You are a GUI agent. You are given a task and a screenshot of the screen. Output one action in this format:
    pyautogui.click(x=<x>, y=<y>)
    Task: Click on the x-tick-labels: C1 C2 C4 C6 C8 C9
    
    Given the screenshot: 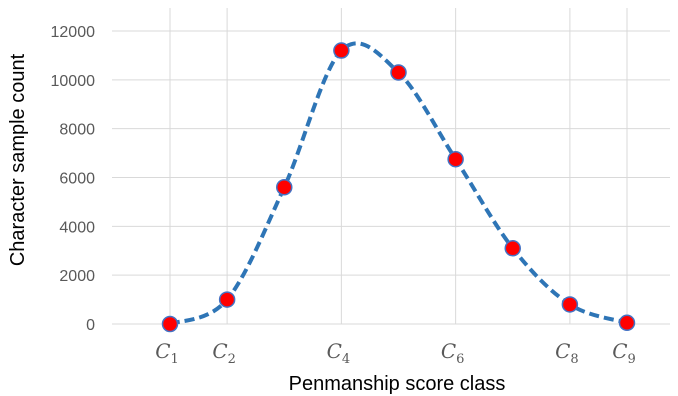 What is the action you would take?
    pyautogui.click(x=395, y=353)
    